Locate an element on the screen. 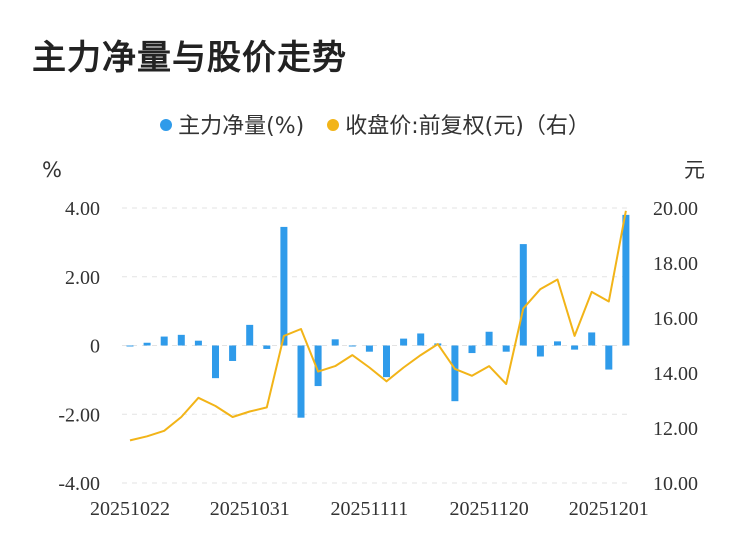 This screenshot has height=558, width=750. left-axis-ticks: 4.00 2.00 0 -2.00 -4.00 is located at coordinates (79, 346).